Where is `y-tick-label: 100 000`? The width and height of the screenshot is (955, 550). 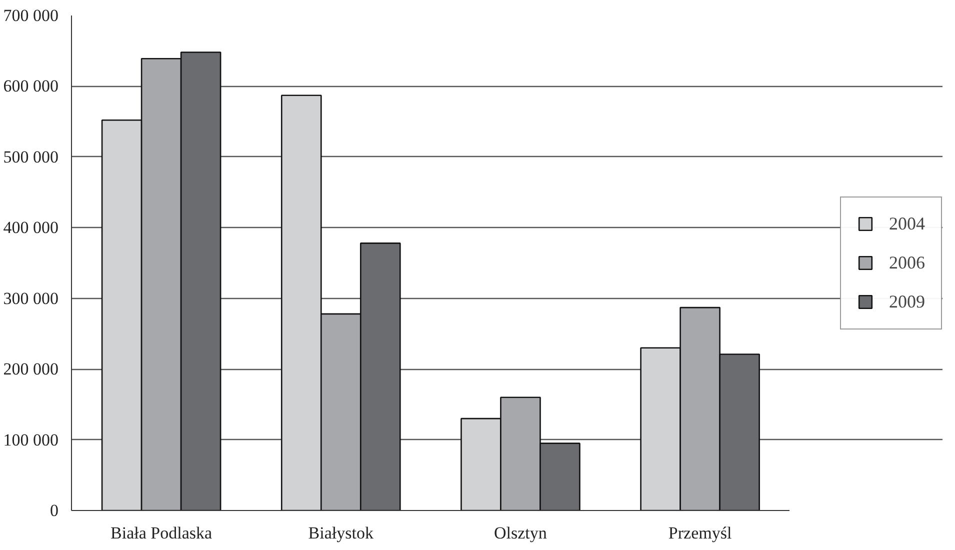
y-tick-label: 100 000 is located at coordinates (30, 440).